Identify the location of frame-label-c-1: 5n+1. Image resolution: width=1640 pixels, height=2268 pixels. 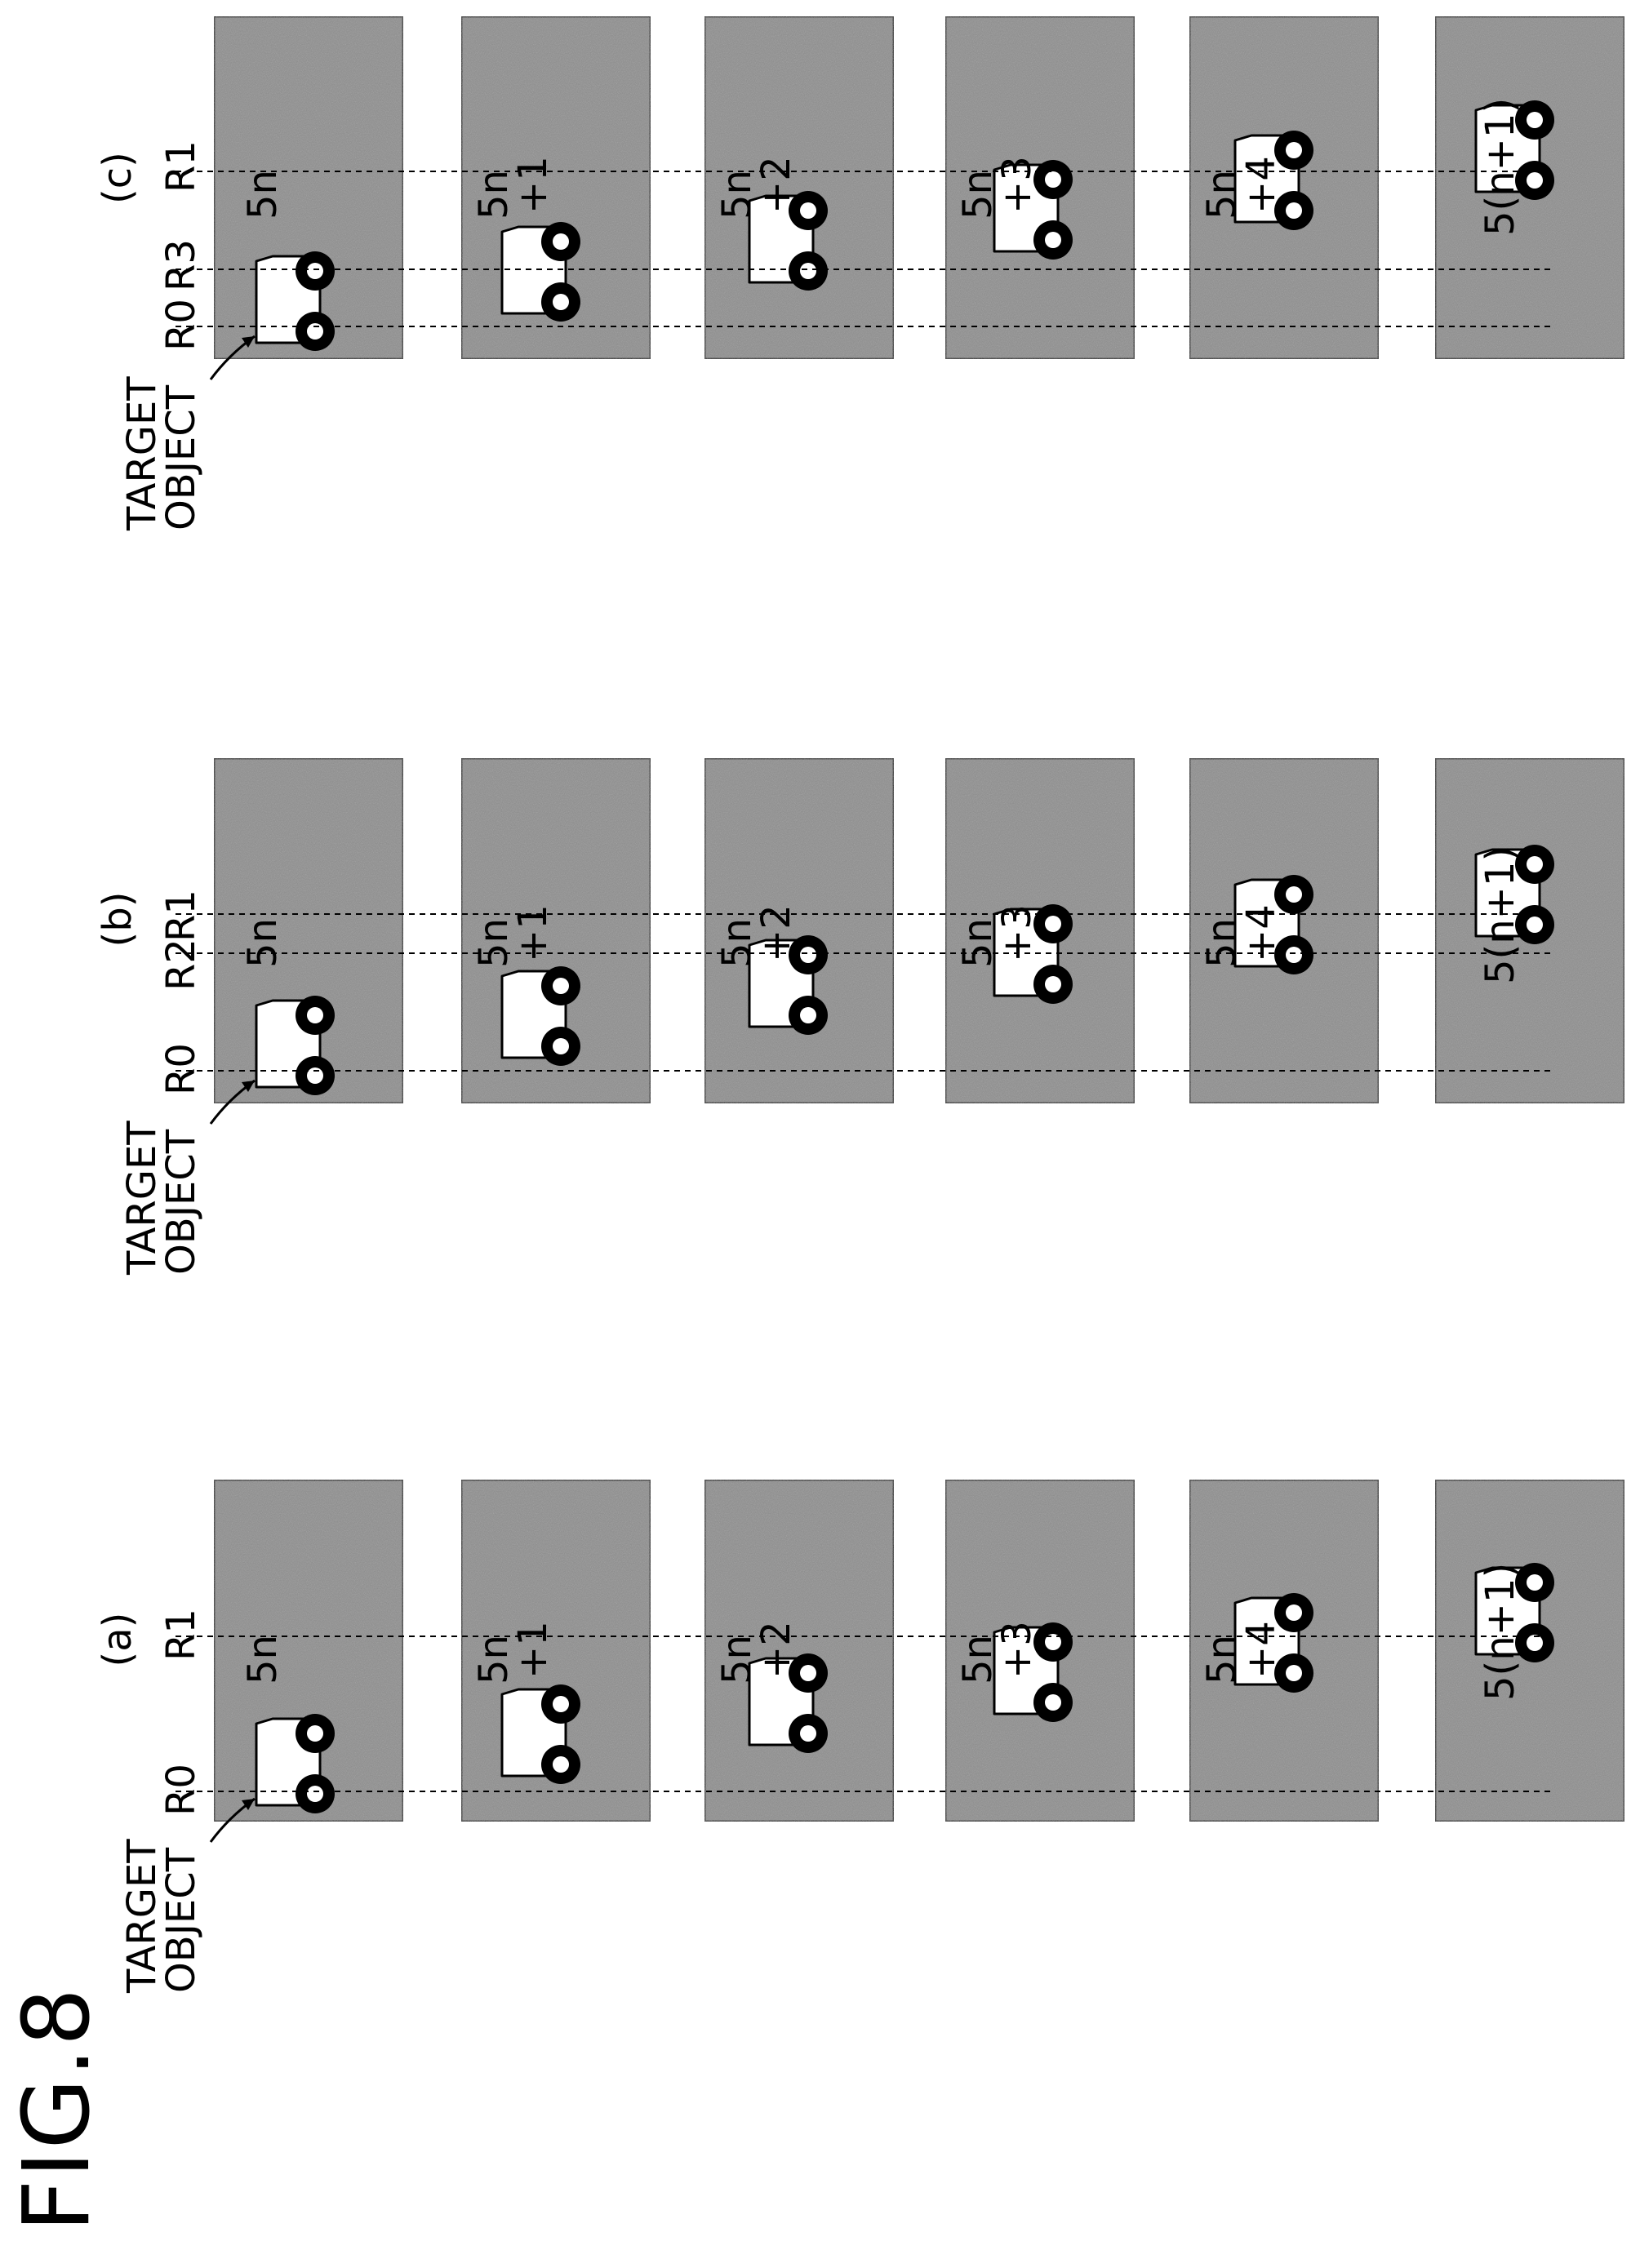
(513, 188).